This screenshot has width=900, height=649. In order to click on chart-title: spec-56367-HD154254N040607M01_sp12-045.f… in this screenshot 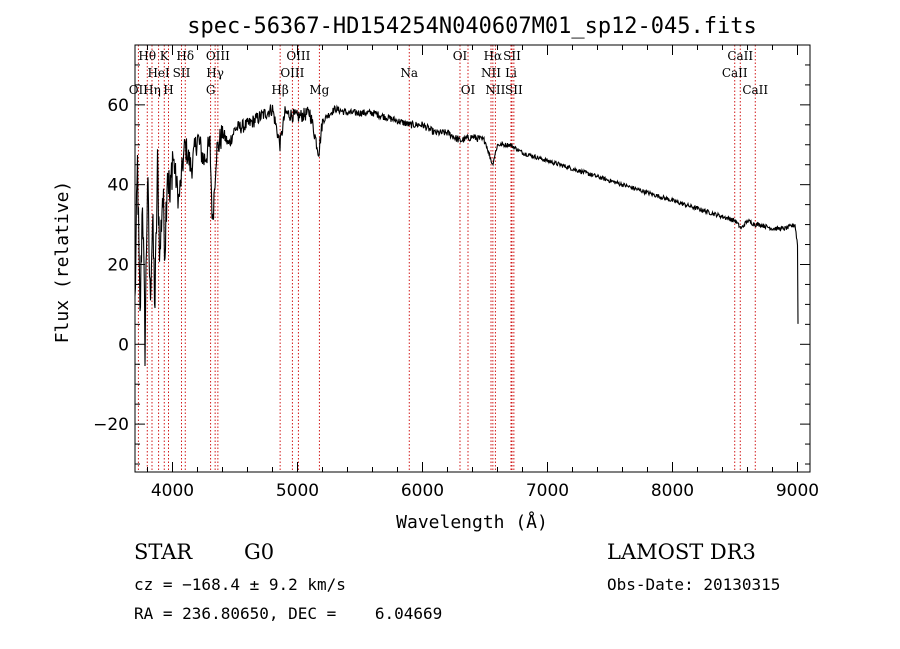, I will do `click(472, 26)`.